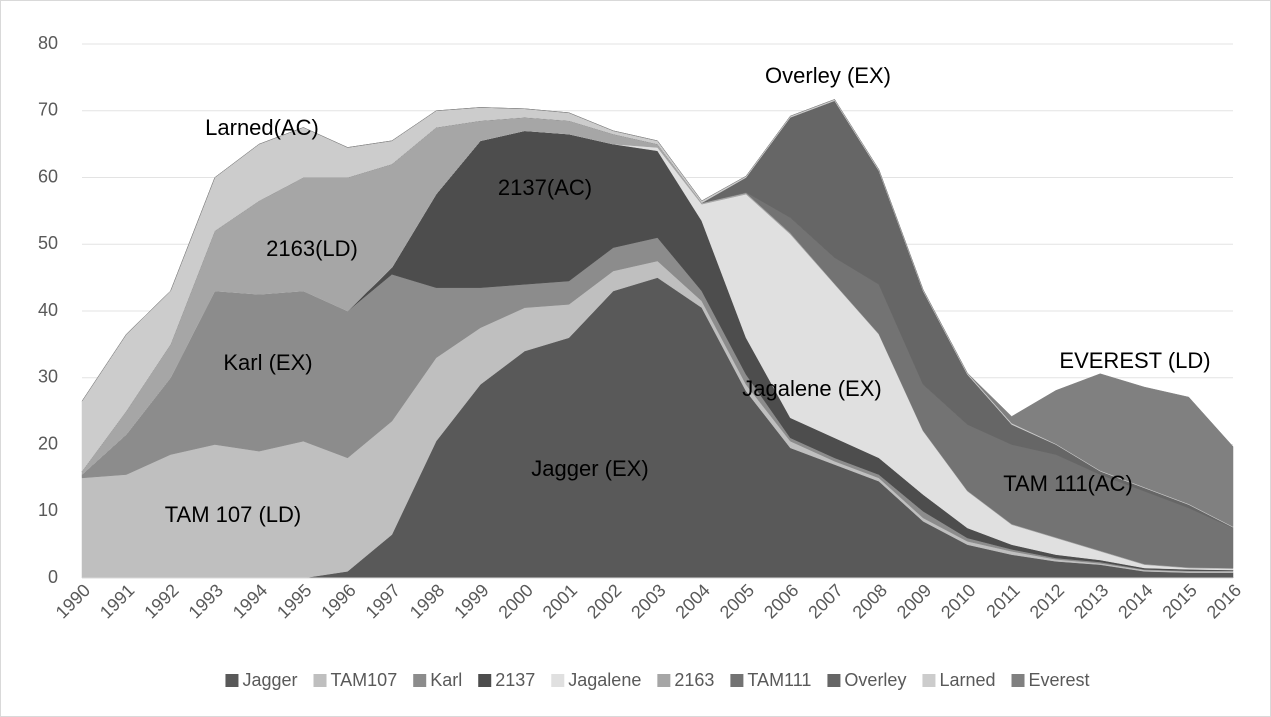 This screenshot has height=717, width=1271. I want to click on legend-label: 2137, so click(515, 680).